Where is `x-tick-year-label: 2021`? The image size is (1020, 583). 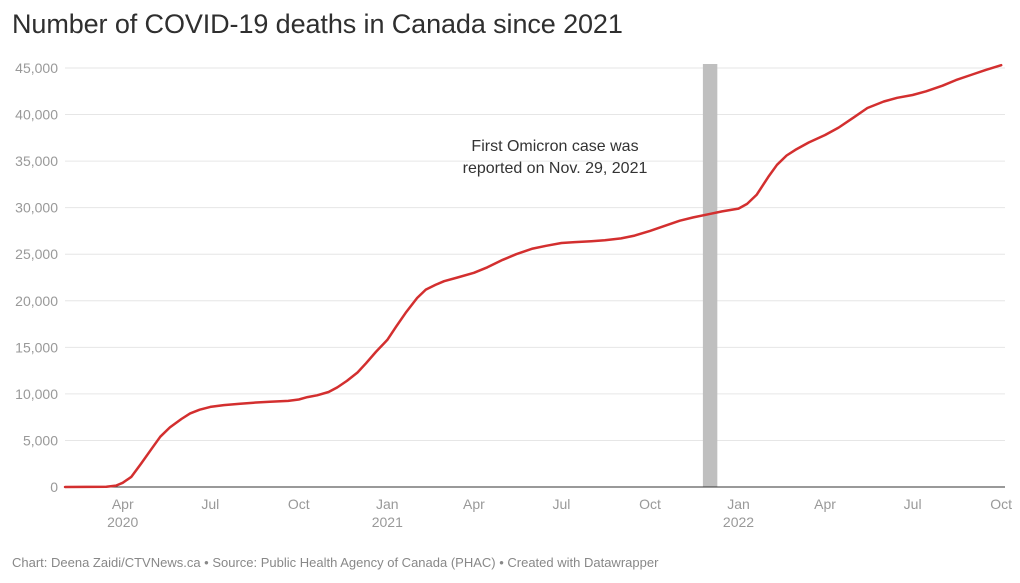
x-tick-year-label: 2021 is located at coordinates (387, 522).